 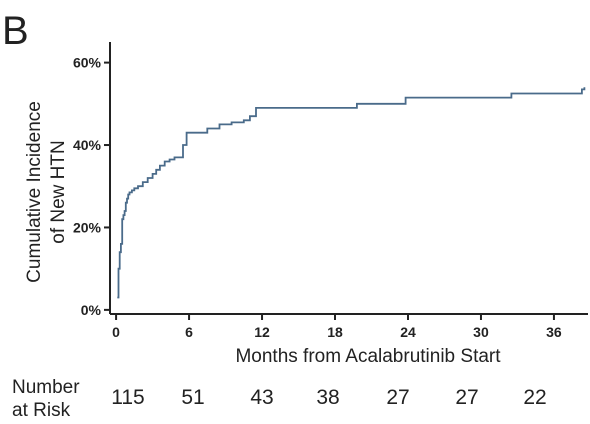 I want to click on x-tick-label: 0, so click(x=116, y=332).